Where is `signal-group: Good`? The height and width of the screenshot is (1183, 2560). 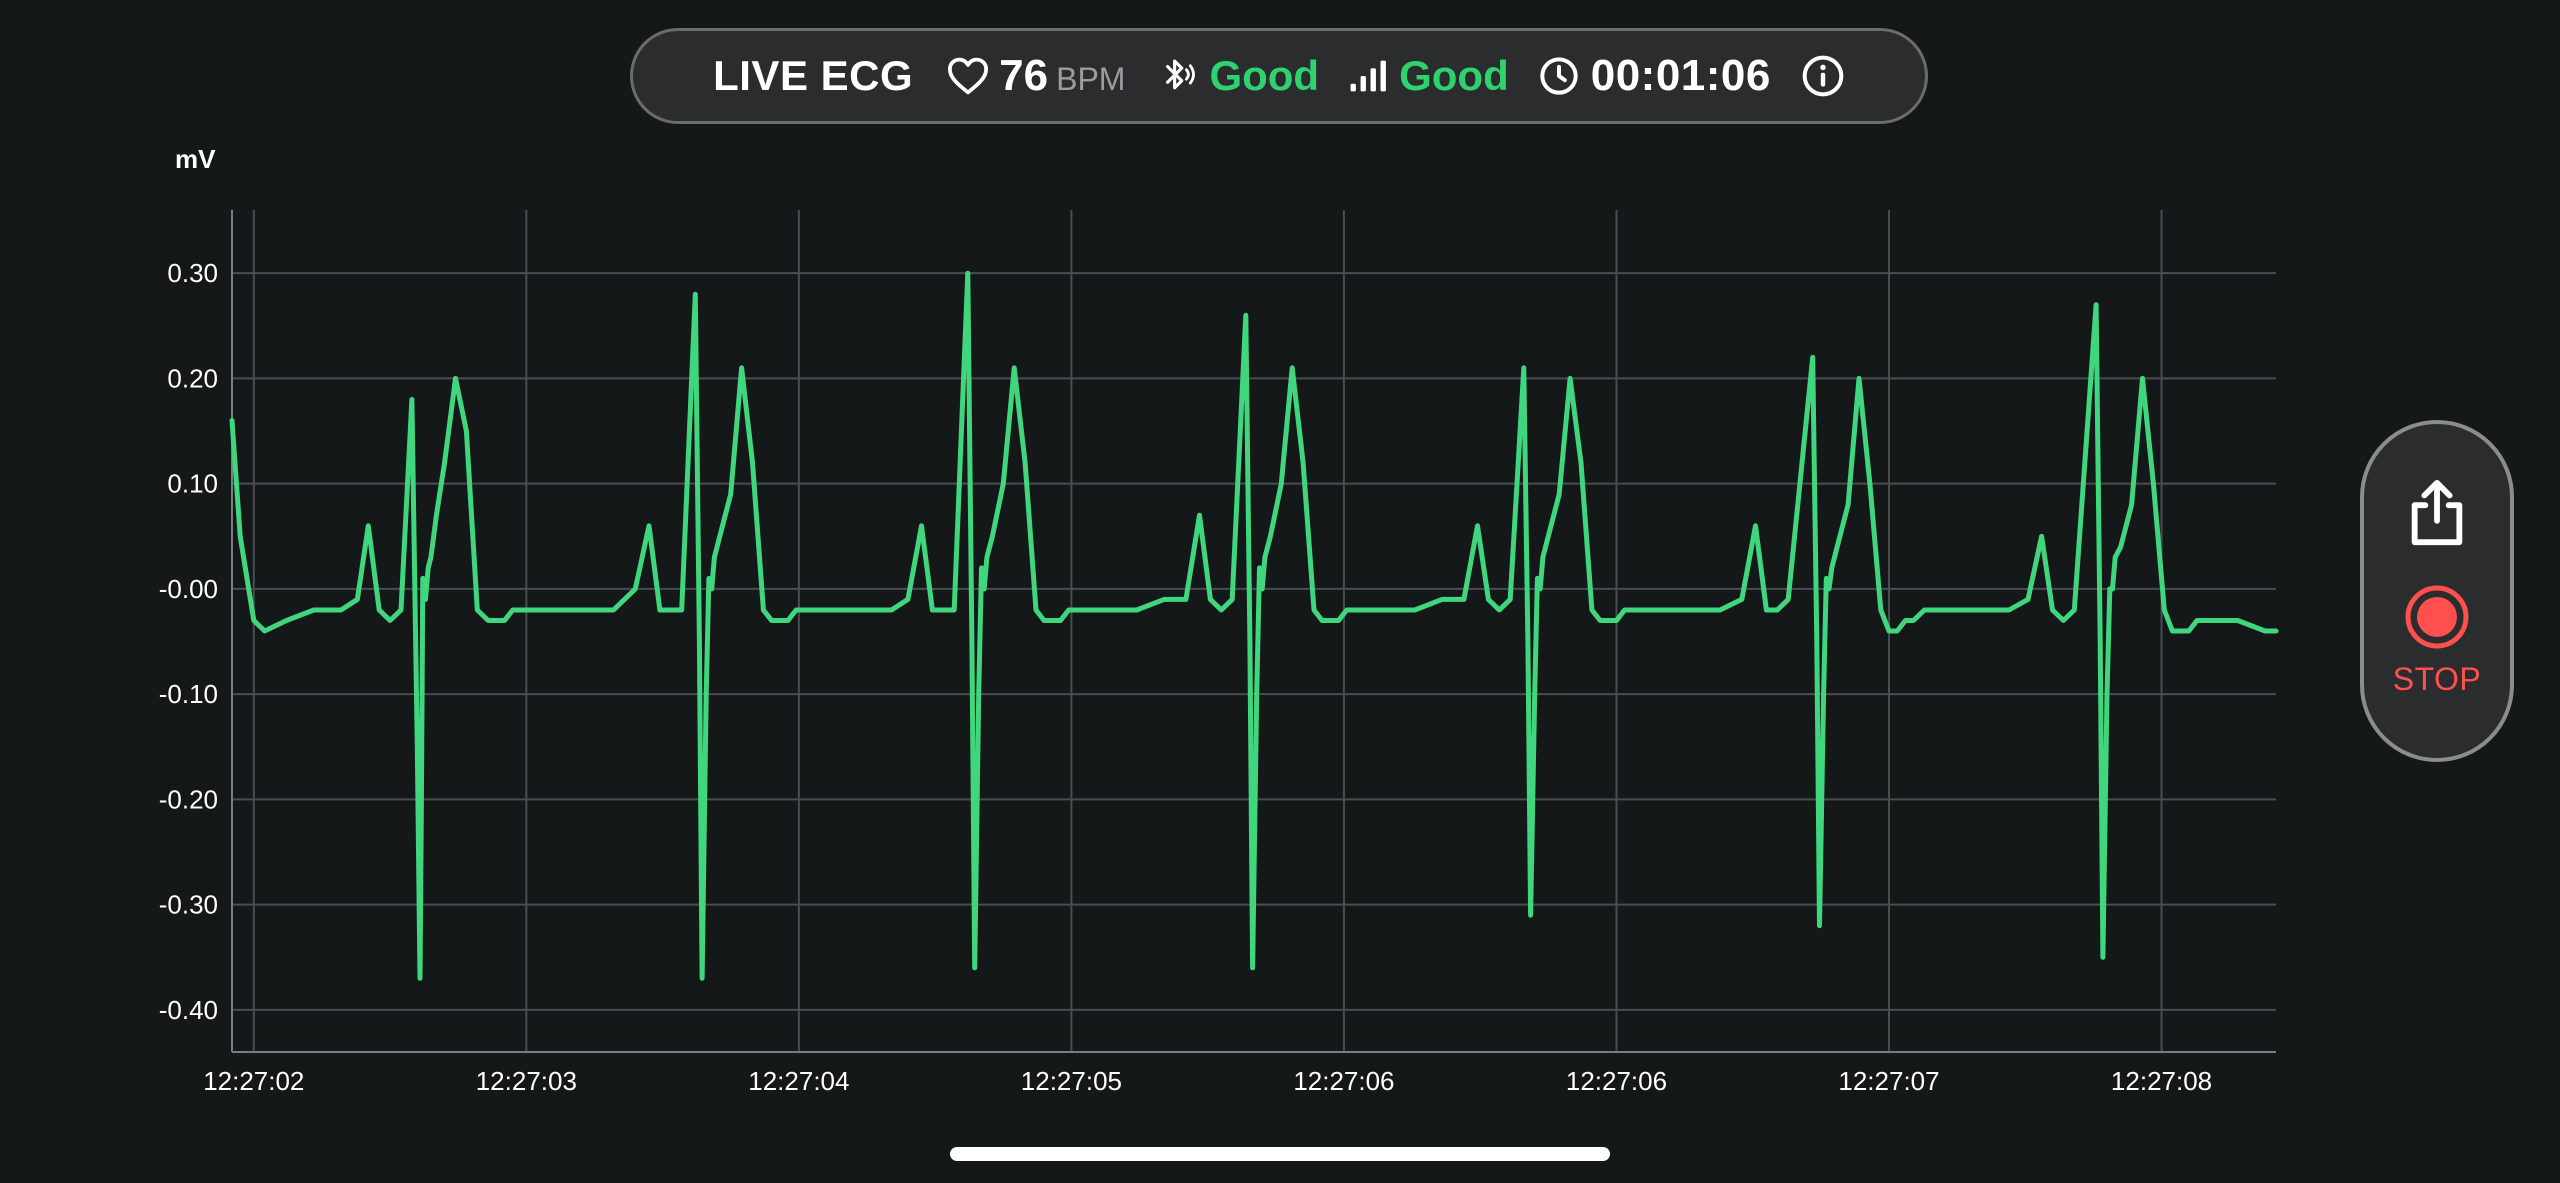 signal-group: Good is located at coordinates (1429, 76).